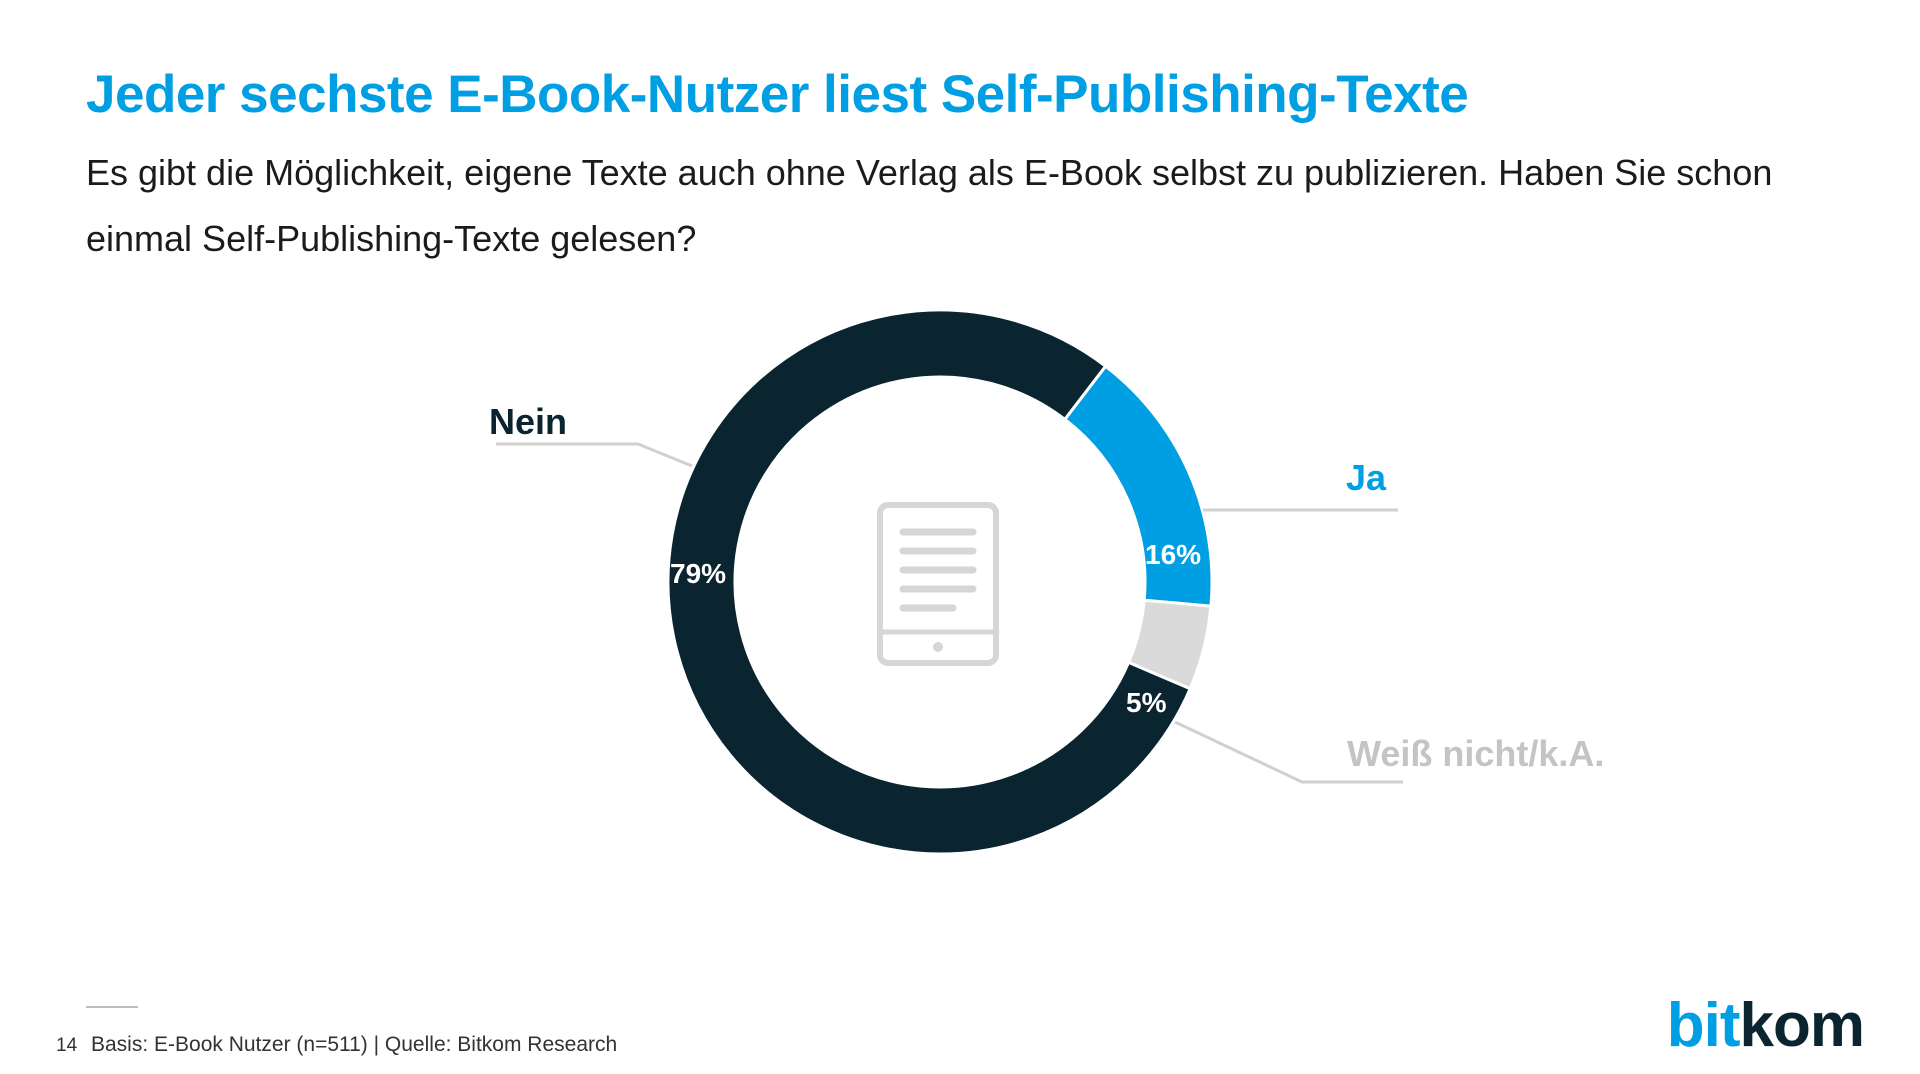 The image size is (1920, 1074). What do you see at coordinates (1146, 702) in the screenshot?
I see `value-label-weiss-nicht: 5%` at bounding box center [1146, 702].